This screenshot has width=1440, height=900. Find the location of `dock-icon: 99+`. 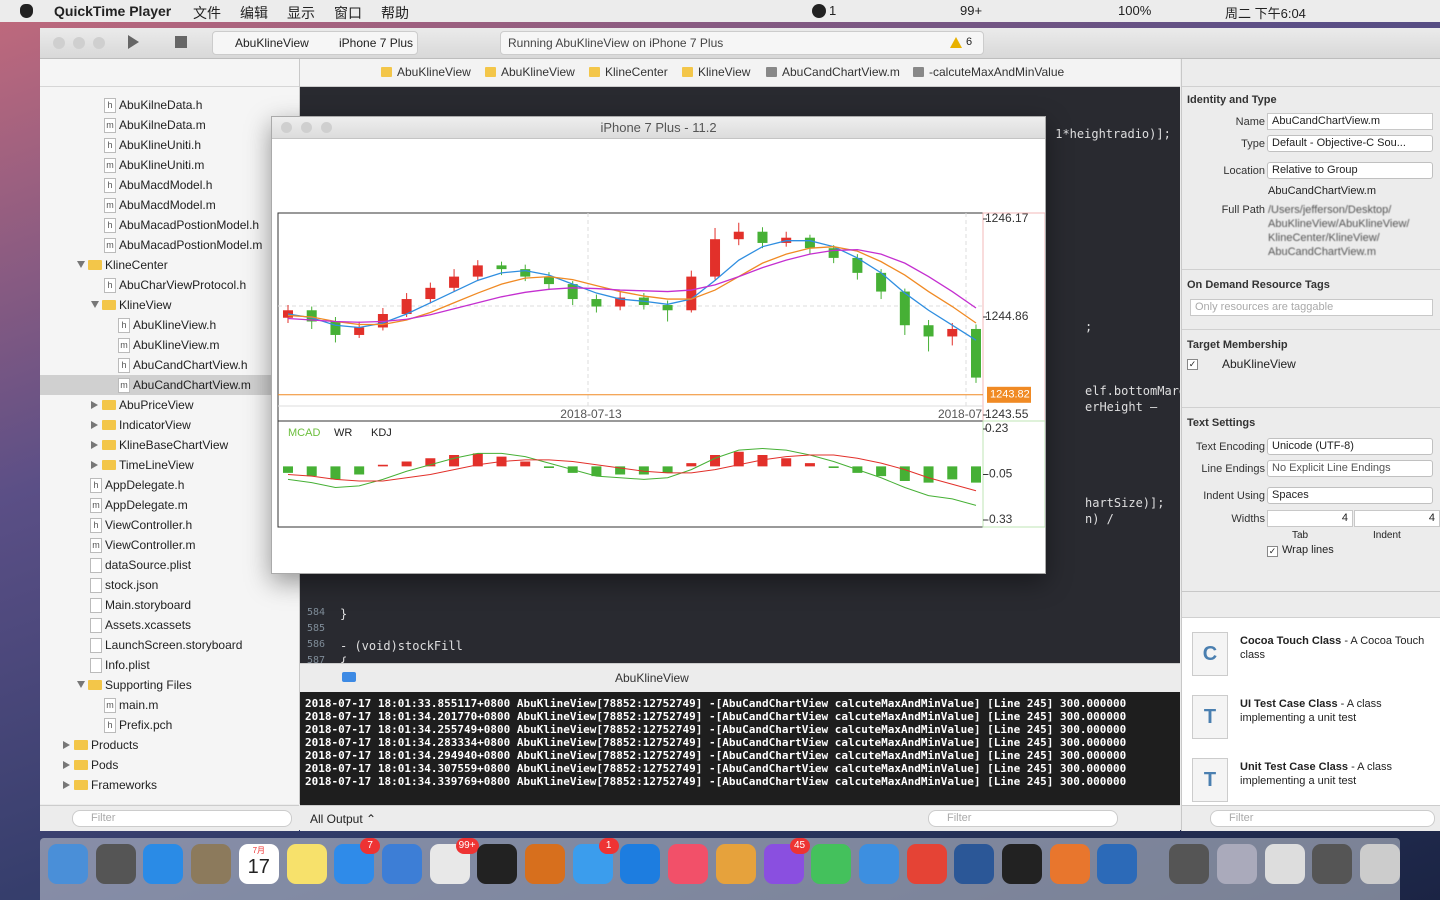

dock-icon: 99+ is located at coordinates (454, 861).